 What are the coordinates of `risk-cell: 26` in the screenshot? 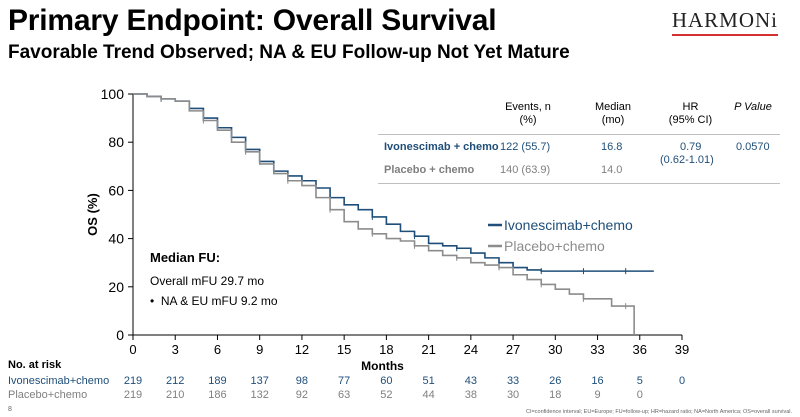 It's located at (555, 381).